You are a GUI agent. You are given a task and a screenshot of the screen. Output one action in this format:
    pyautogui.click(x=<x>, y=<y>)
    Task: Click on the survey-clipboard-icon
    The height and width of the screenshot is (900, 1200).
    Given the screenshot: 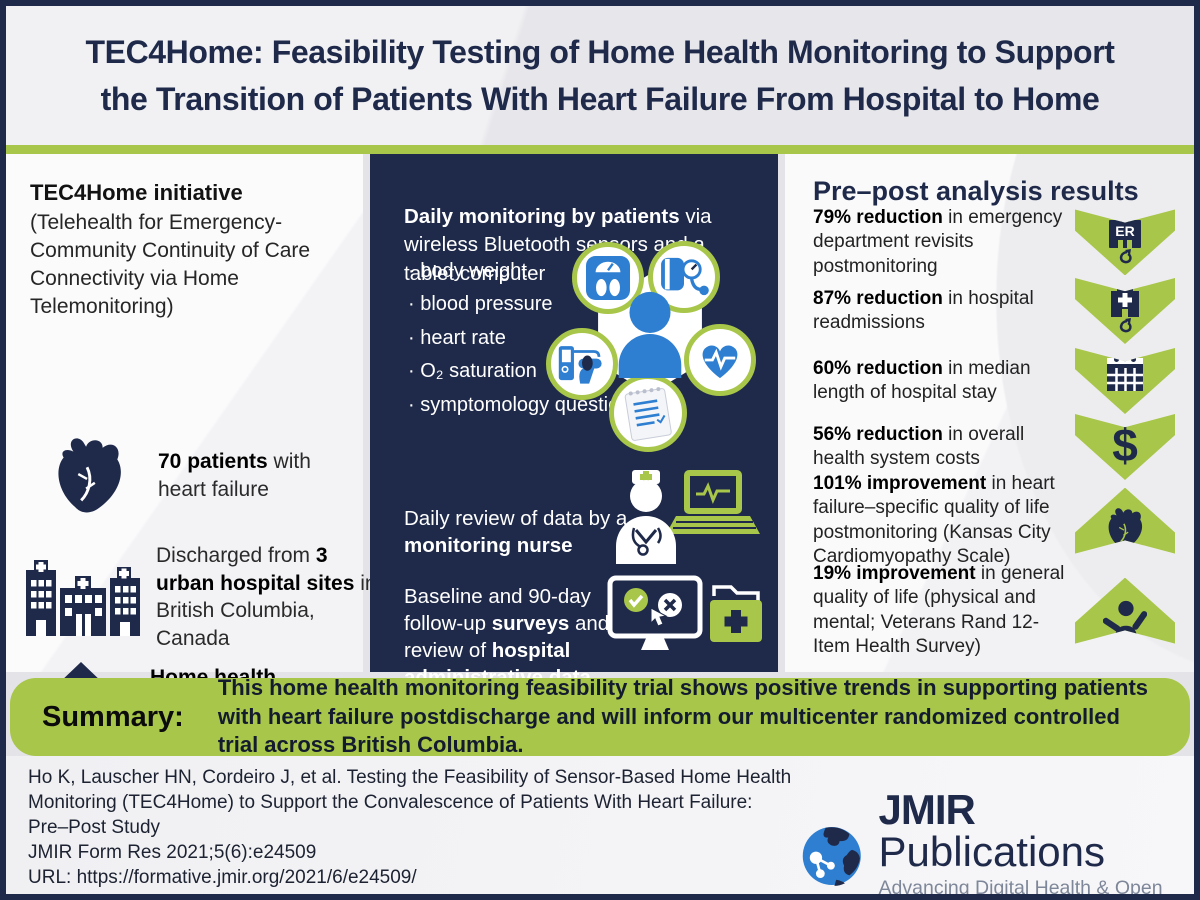 What is the action you would take?
    pyautogui.click(x=648, y=414)
    